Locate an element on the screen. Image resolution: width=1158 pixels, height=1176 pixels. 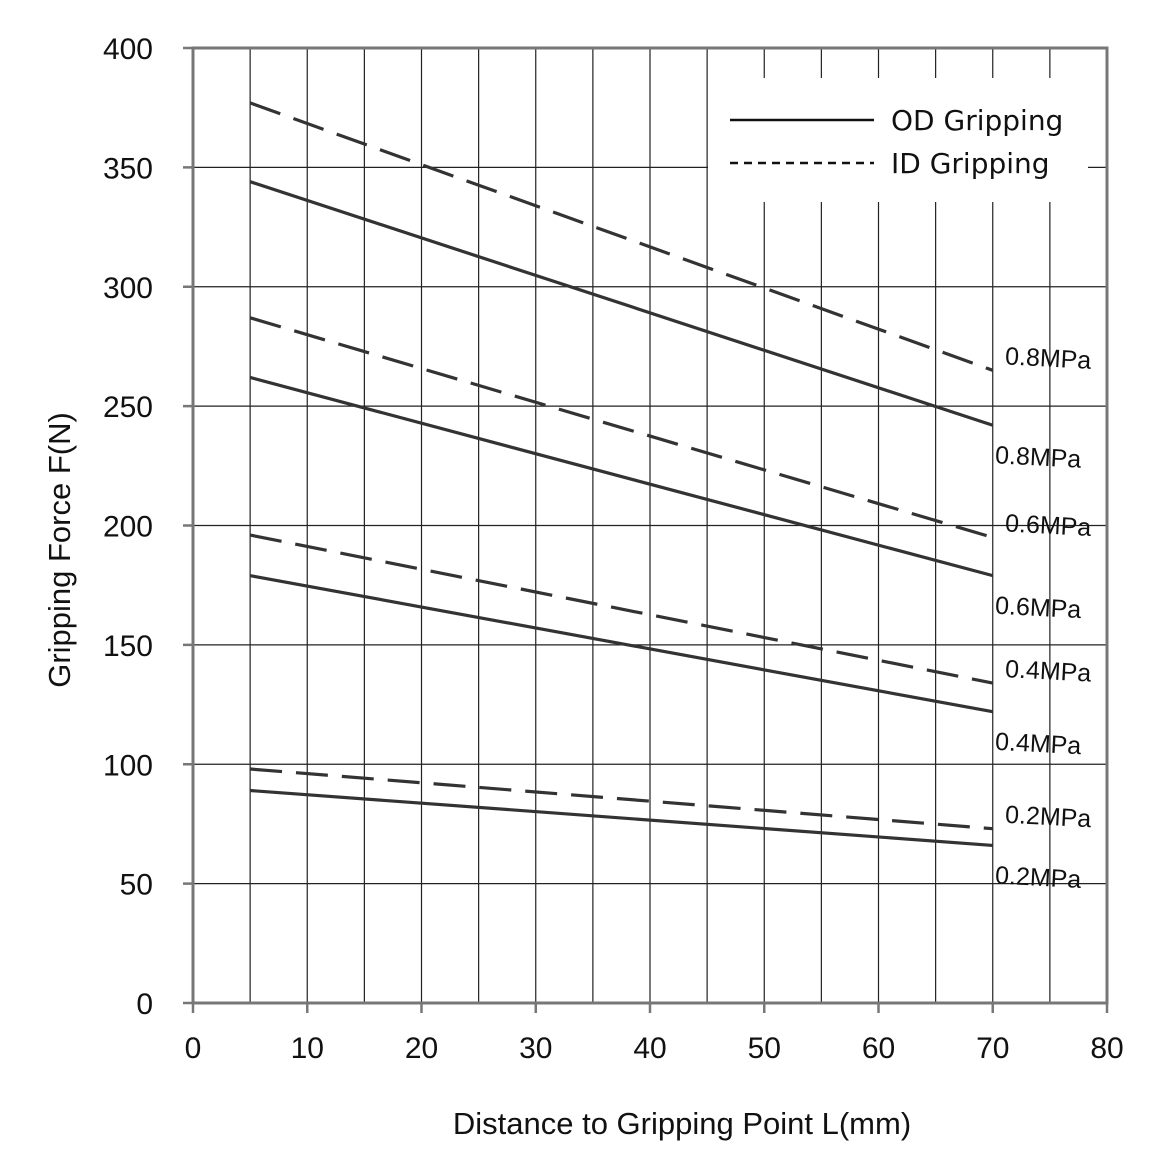
od-series-label: 0.2MPa is located at coordinates (1038, 877).